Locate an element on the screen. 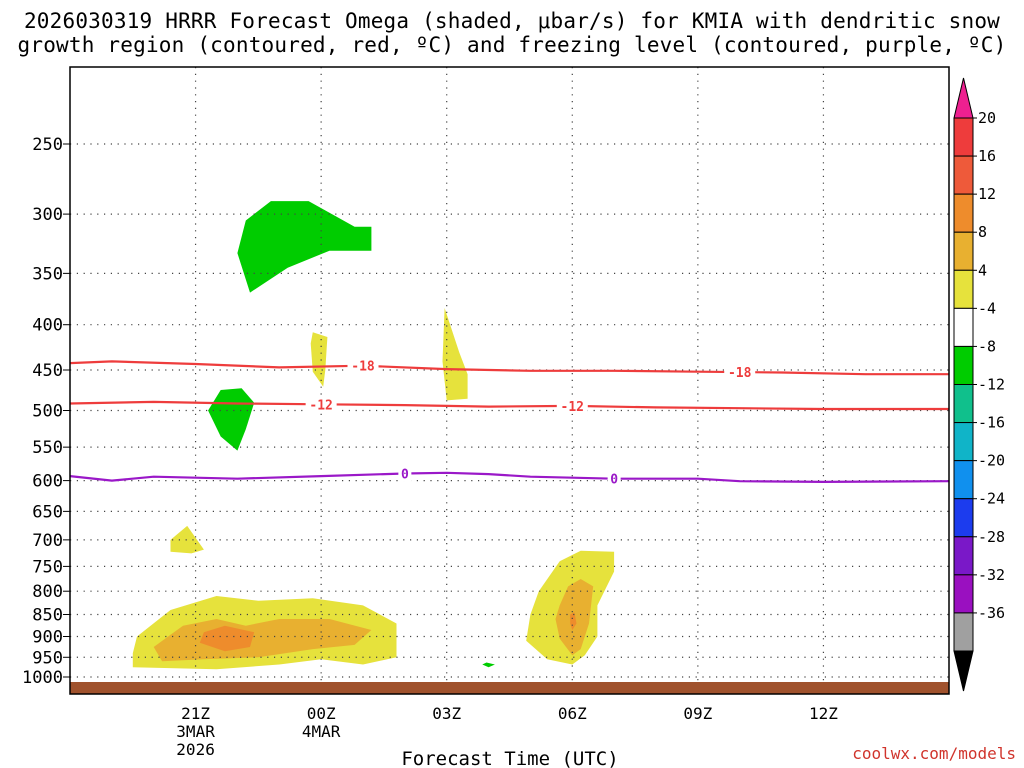 This screenshot has height=768, width=1024. y-tick-label-500: 500 is located at coordinates (47, 412).